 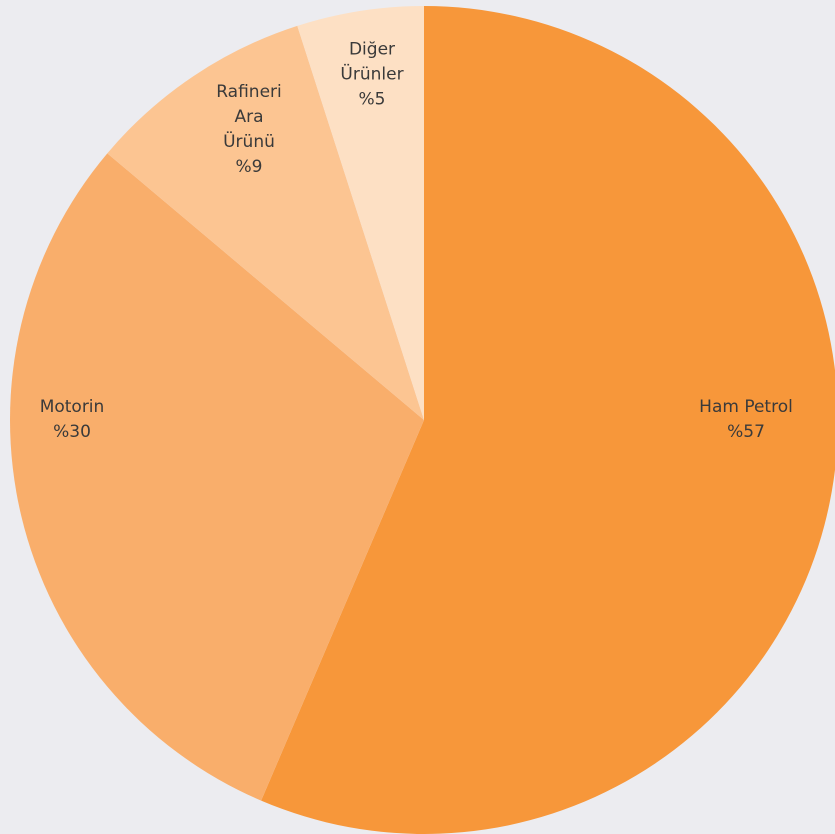 What do you see at coordinates (249, 167) in the screenshot?
I see `value-label: %9` at bounding box center [249, 167].